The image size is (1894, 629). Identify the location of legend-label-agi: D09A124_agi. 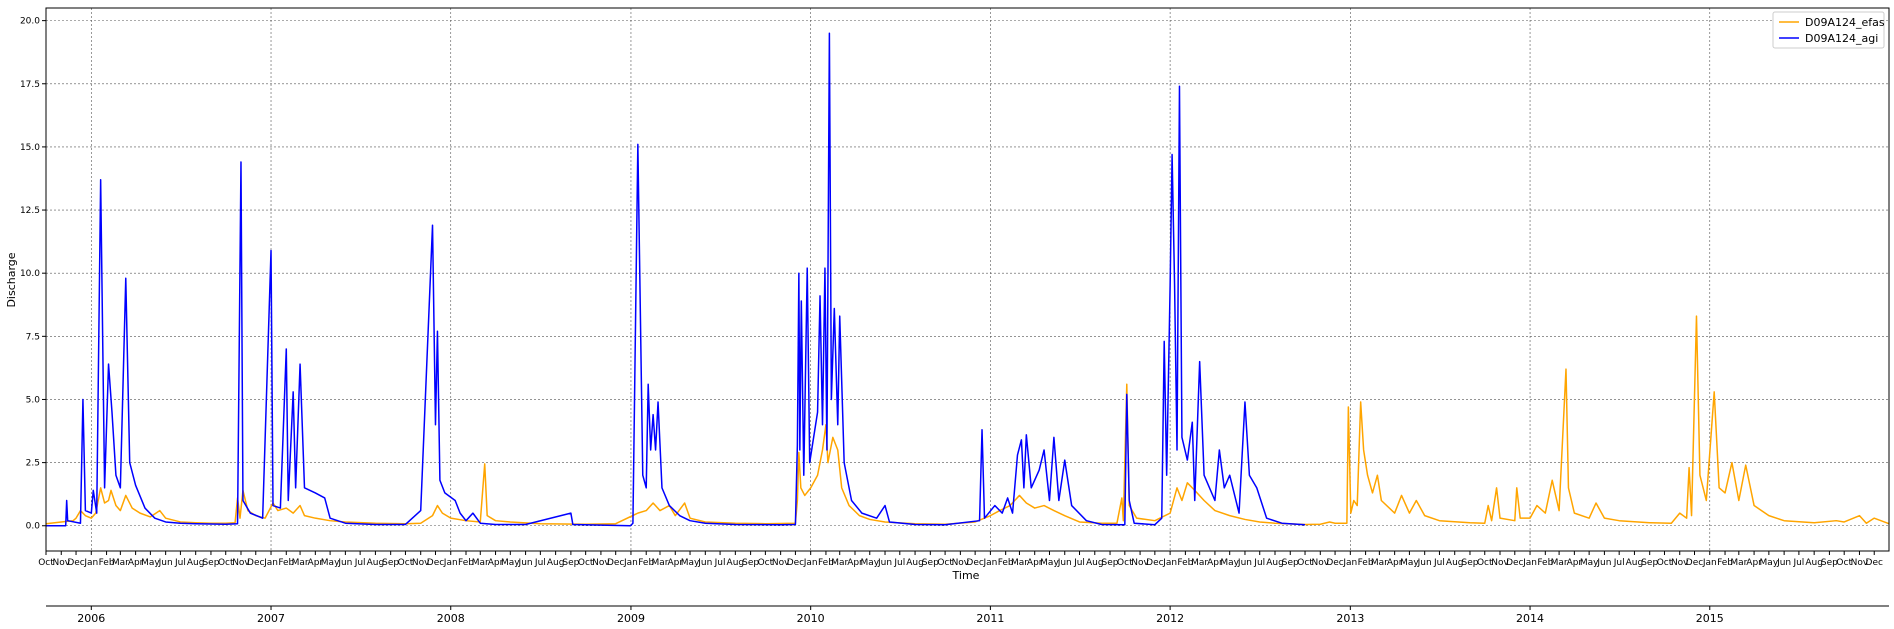
(1841, 38).